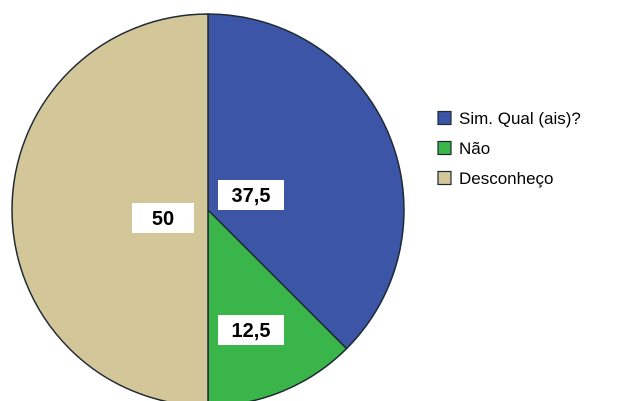  Describe the element at coordinates (208, 262) in the screenshot. I see `pie-data-labels: 37,5 12,5 50` at that location.